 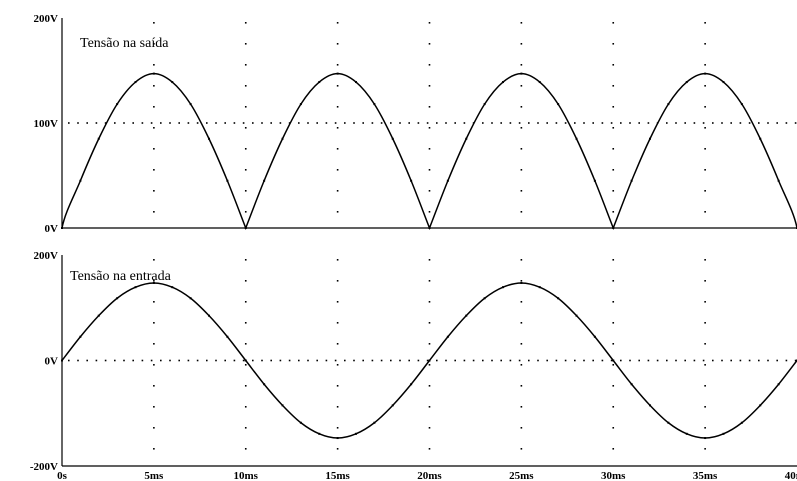 I want to click on panel-title: Tensão na saída, so click(x=124, y=43).